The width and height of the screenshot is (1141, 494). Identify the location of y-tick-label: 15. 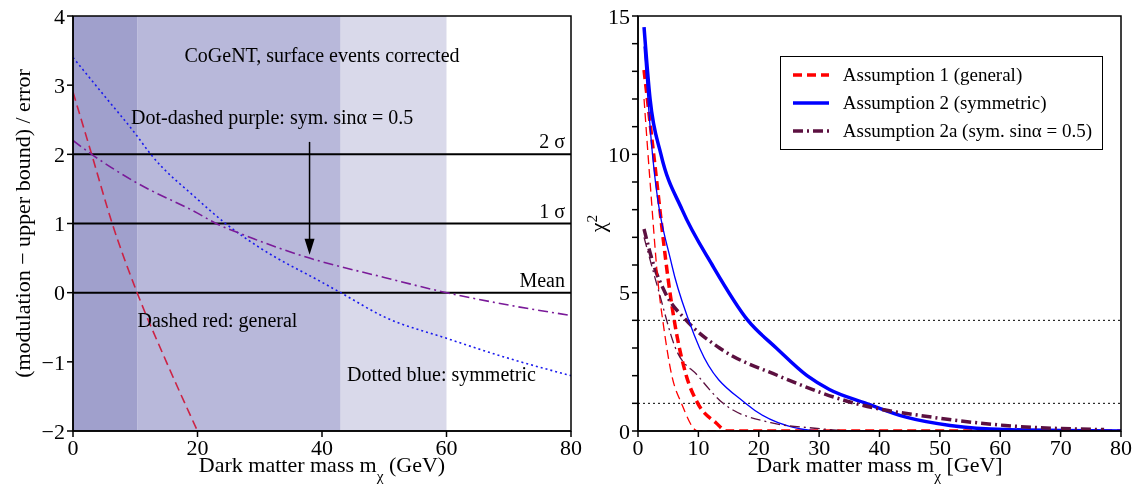
(619, 16).